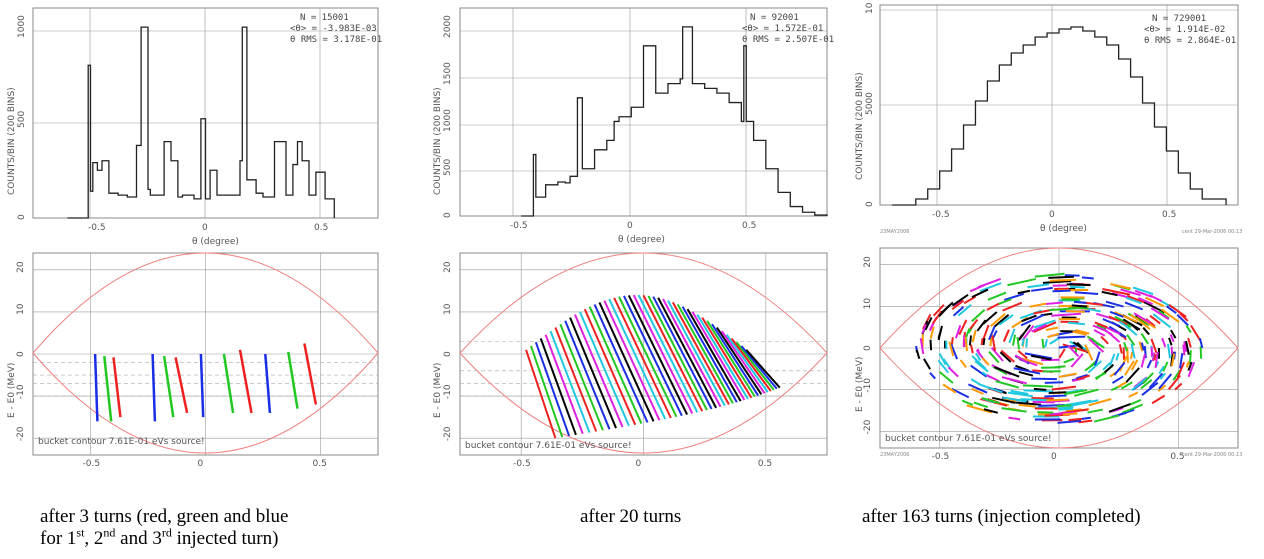  What do you see at coordinates (1024, 359) in the screenshot?
I see `phase-tick-labels: -20 -10 0 10 20 -0.5 0 0.5` at bounding box center [1024, 359].